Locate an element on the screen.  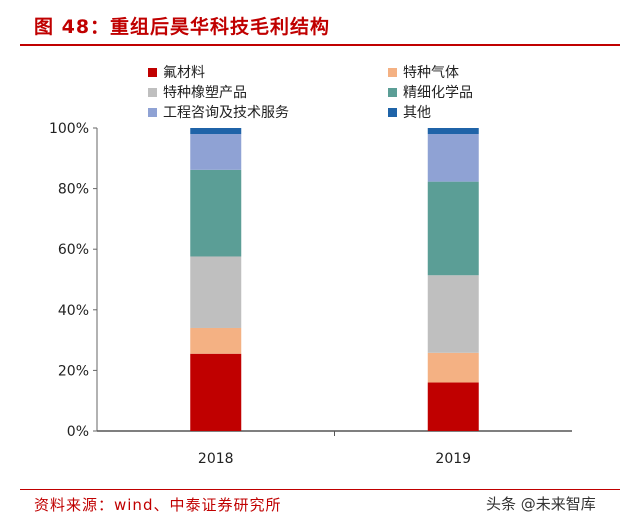
legend-label: 其他 is located at coordinates (417, 113).